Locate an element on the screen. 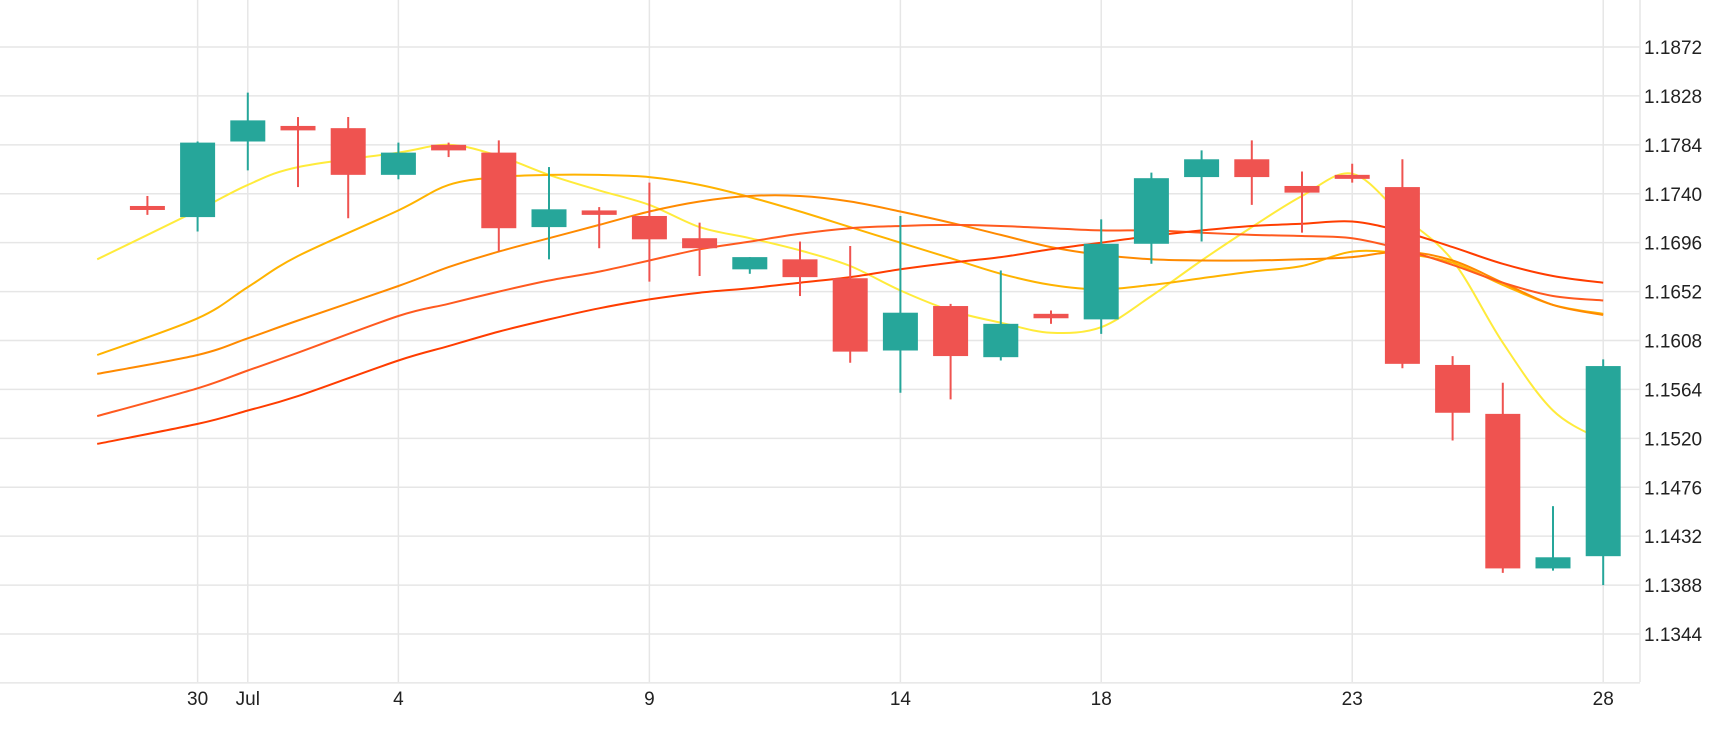 The width and height of the screenshot is (1730, 730). y-tick-label: 1.1432 is located at coordinates (1673, 537).